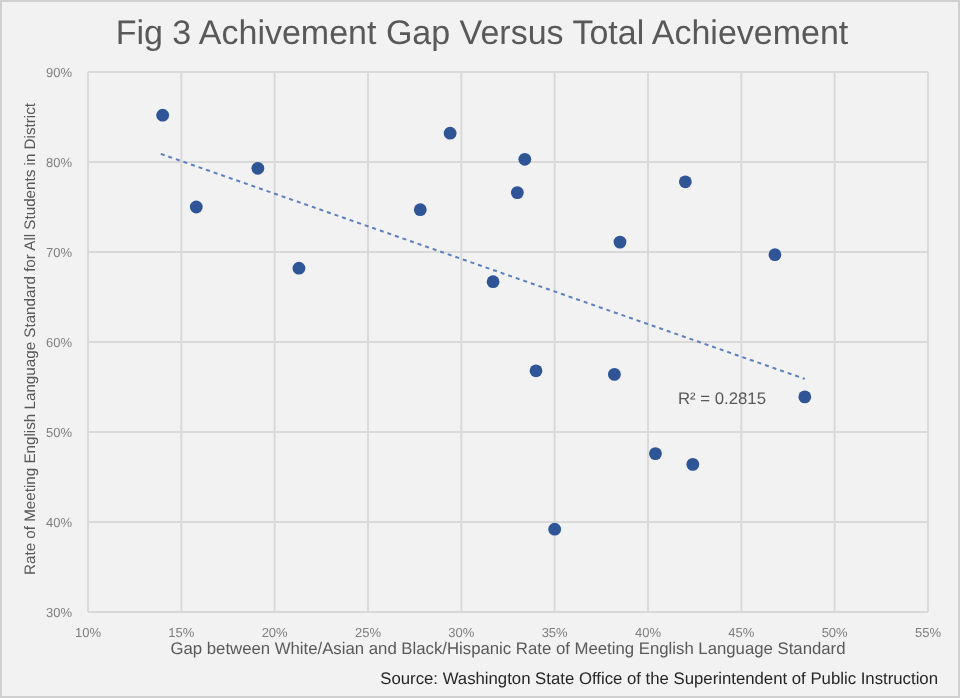 Image resolution: width=960 pixels, height=698 pixels. Describe the element at coordinates (659, 678) in the screenshot. I see `source-note: Source: Washington State Office of the Superintendent of Public Instruction` at that location.